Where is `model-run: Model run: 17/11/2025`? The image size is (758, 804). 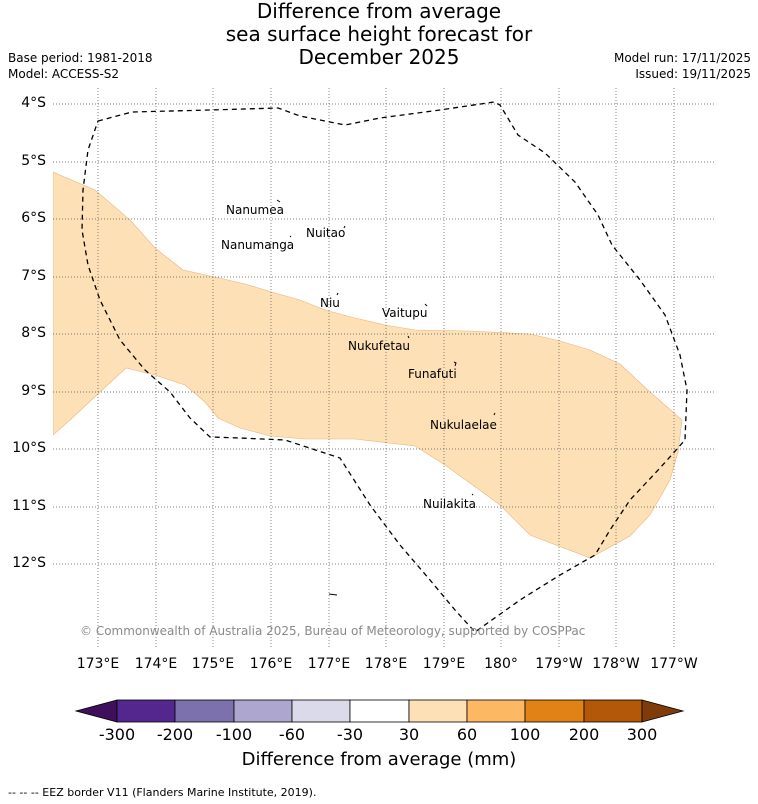
model-run: Model run: 17/11/2025 is located at coordinates (682, 58).